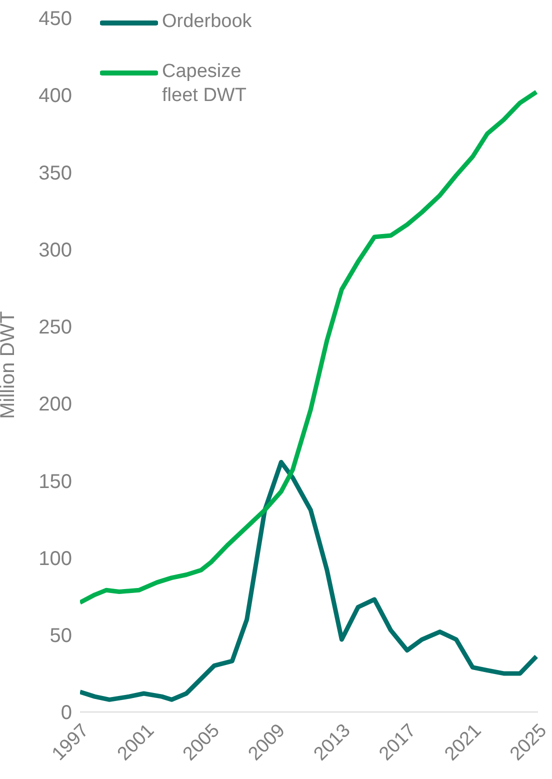 The image size is (552, 779). What do you see at coordinates (207, 22) in the screenshot?
I see `legend-label: Orderbook` at bounding box center [207, 22].